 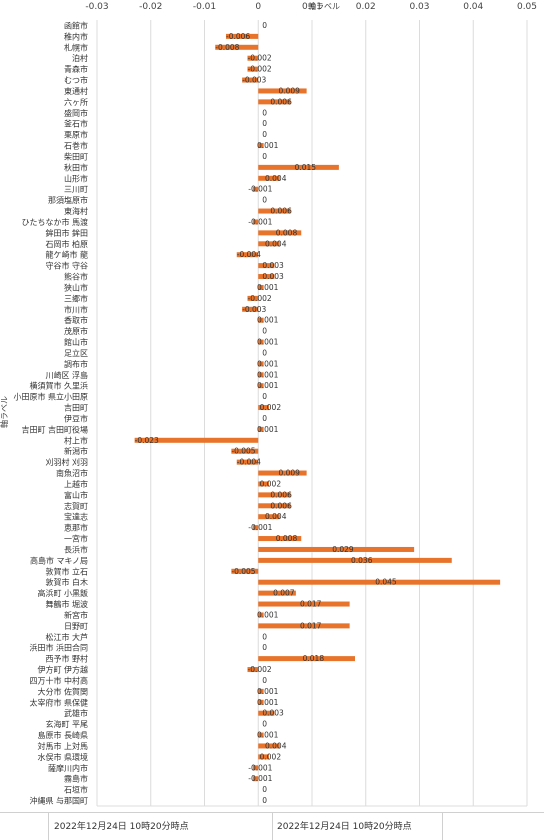 I want to click on category-label: 石巻市, so click(x=76, y=146).